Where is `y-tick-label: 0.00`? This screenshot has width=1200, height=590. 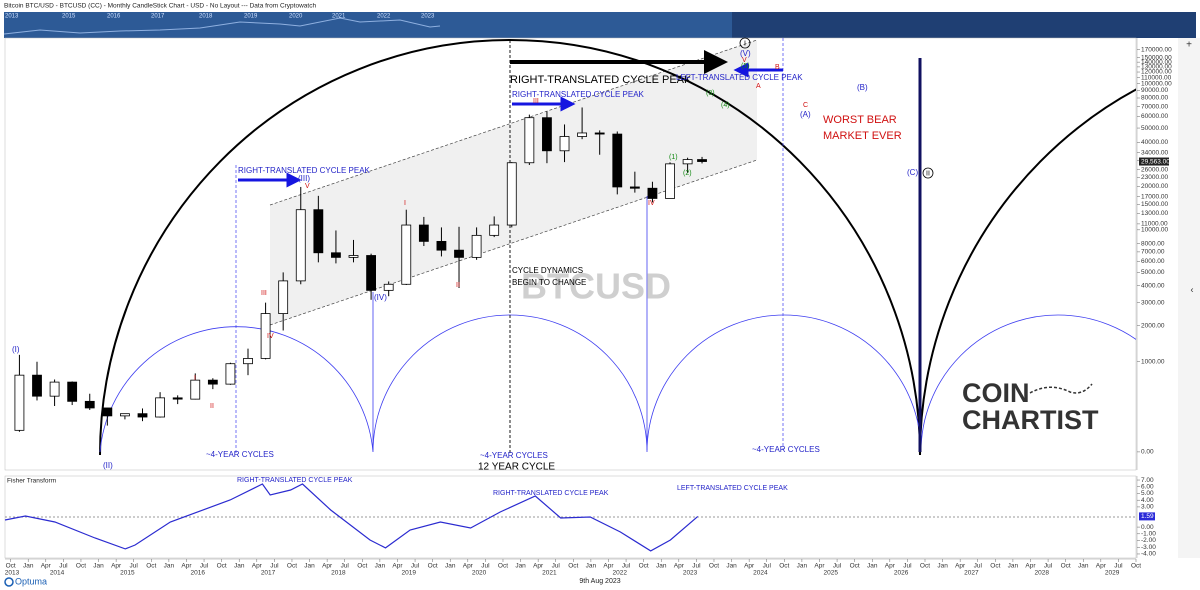
y-tick-label: 0.00 is located at coordinates (1147, 452).